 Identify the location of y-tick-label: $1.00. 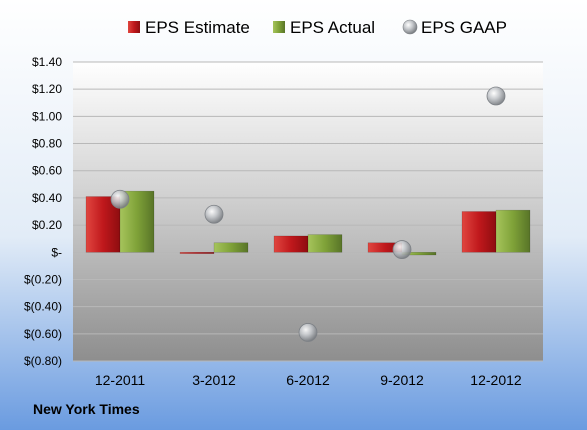
(47, 116).